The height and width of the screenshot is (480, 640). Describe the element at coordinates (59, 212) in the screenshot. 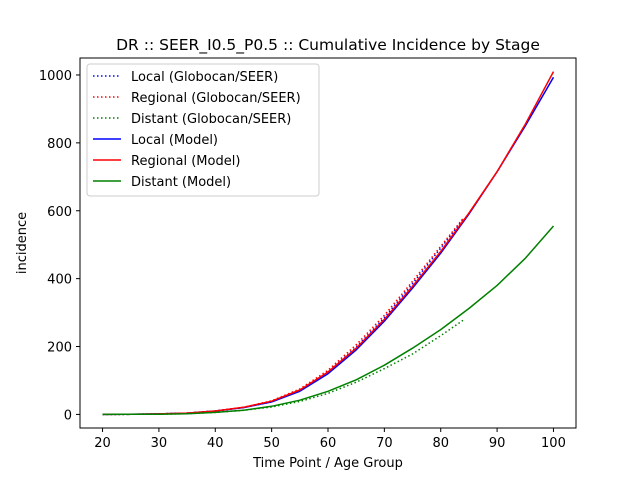

I see `y-tick-label: 600` at that location.